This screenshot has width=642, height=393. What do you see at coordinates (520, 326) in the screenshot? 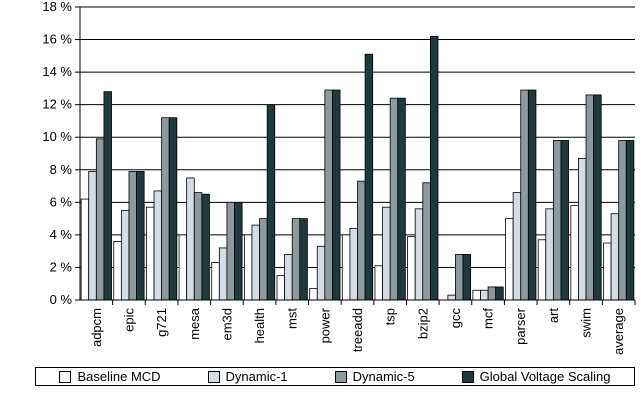
I see `x-tick-label: parser` at bounding box center [520, 326].